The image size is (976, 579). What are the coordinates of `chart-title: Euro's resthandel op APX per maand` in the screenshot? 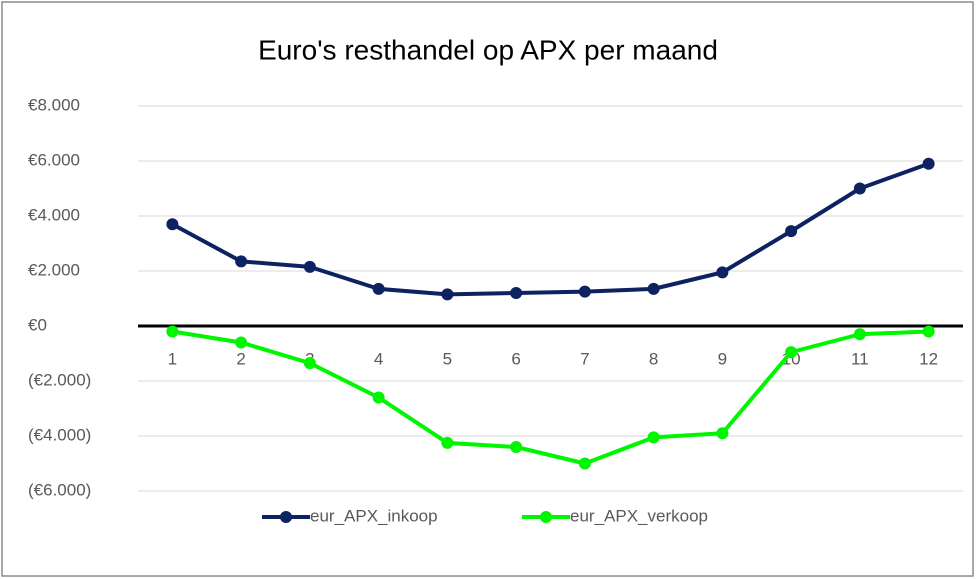 It's located at (488, 49).